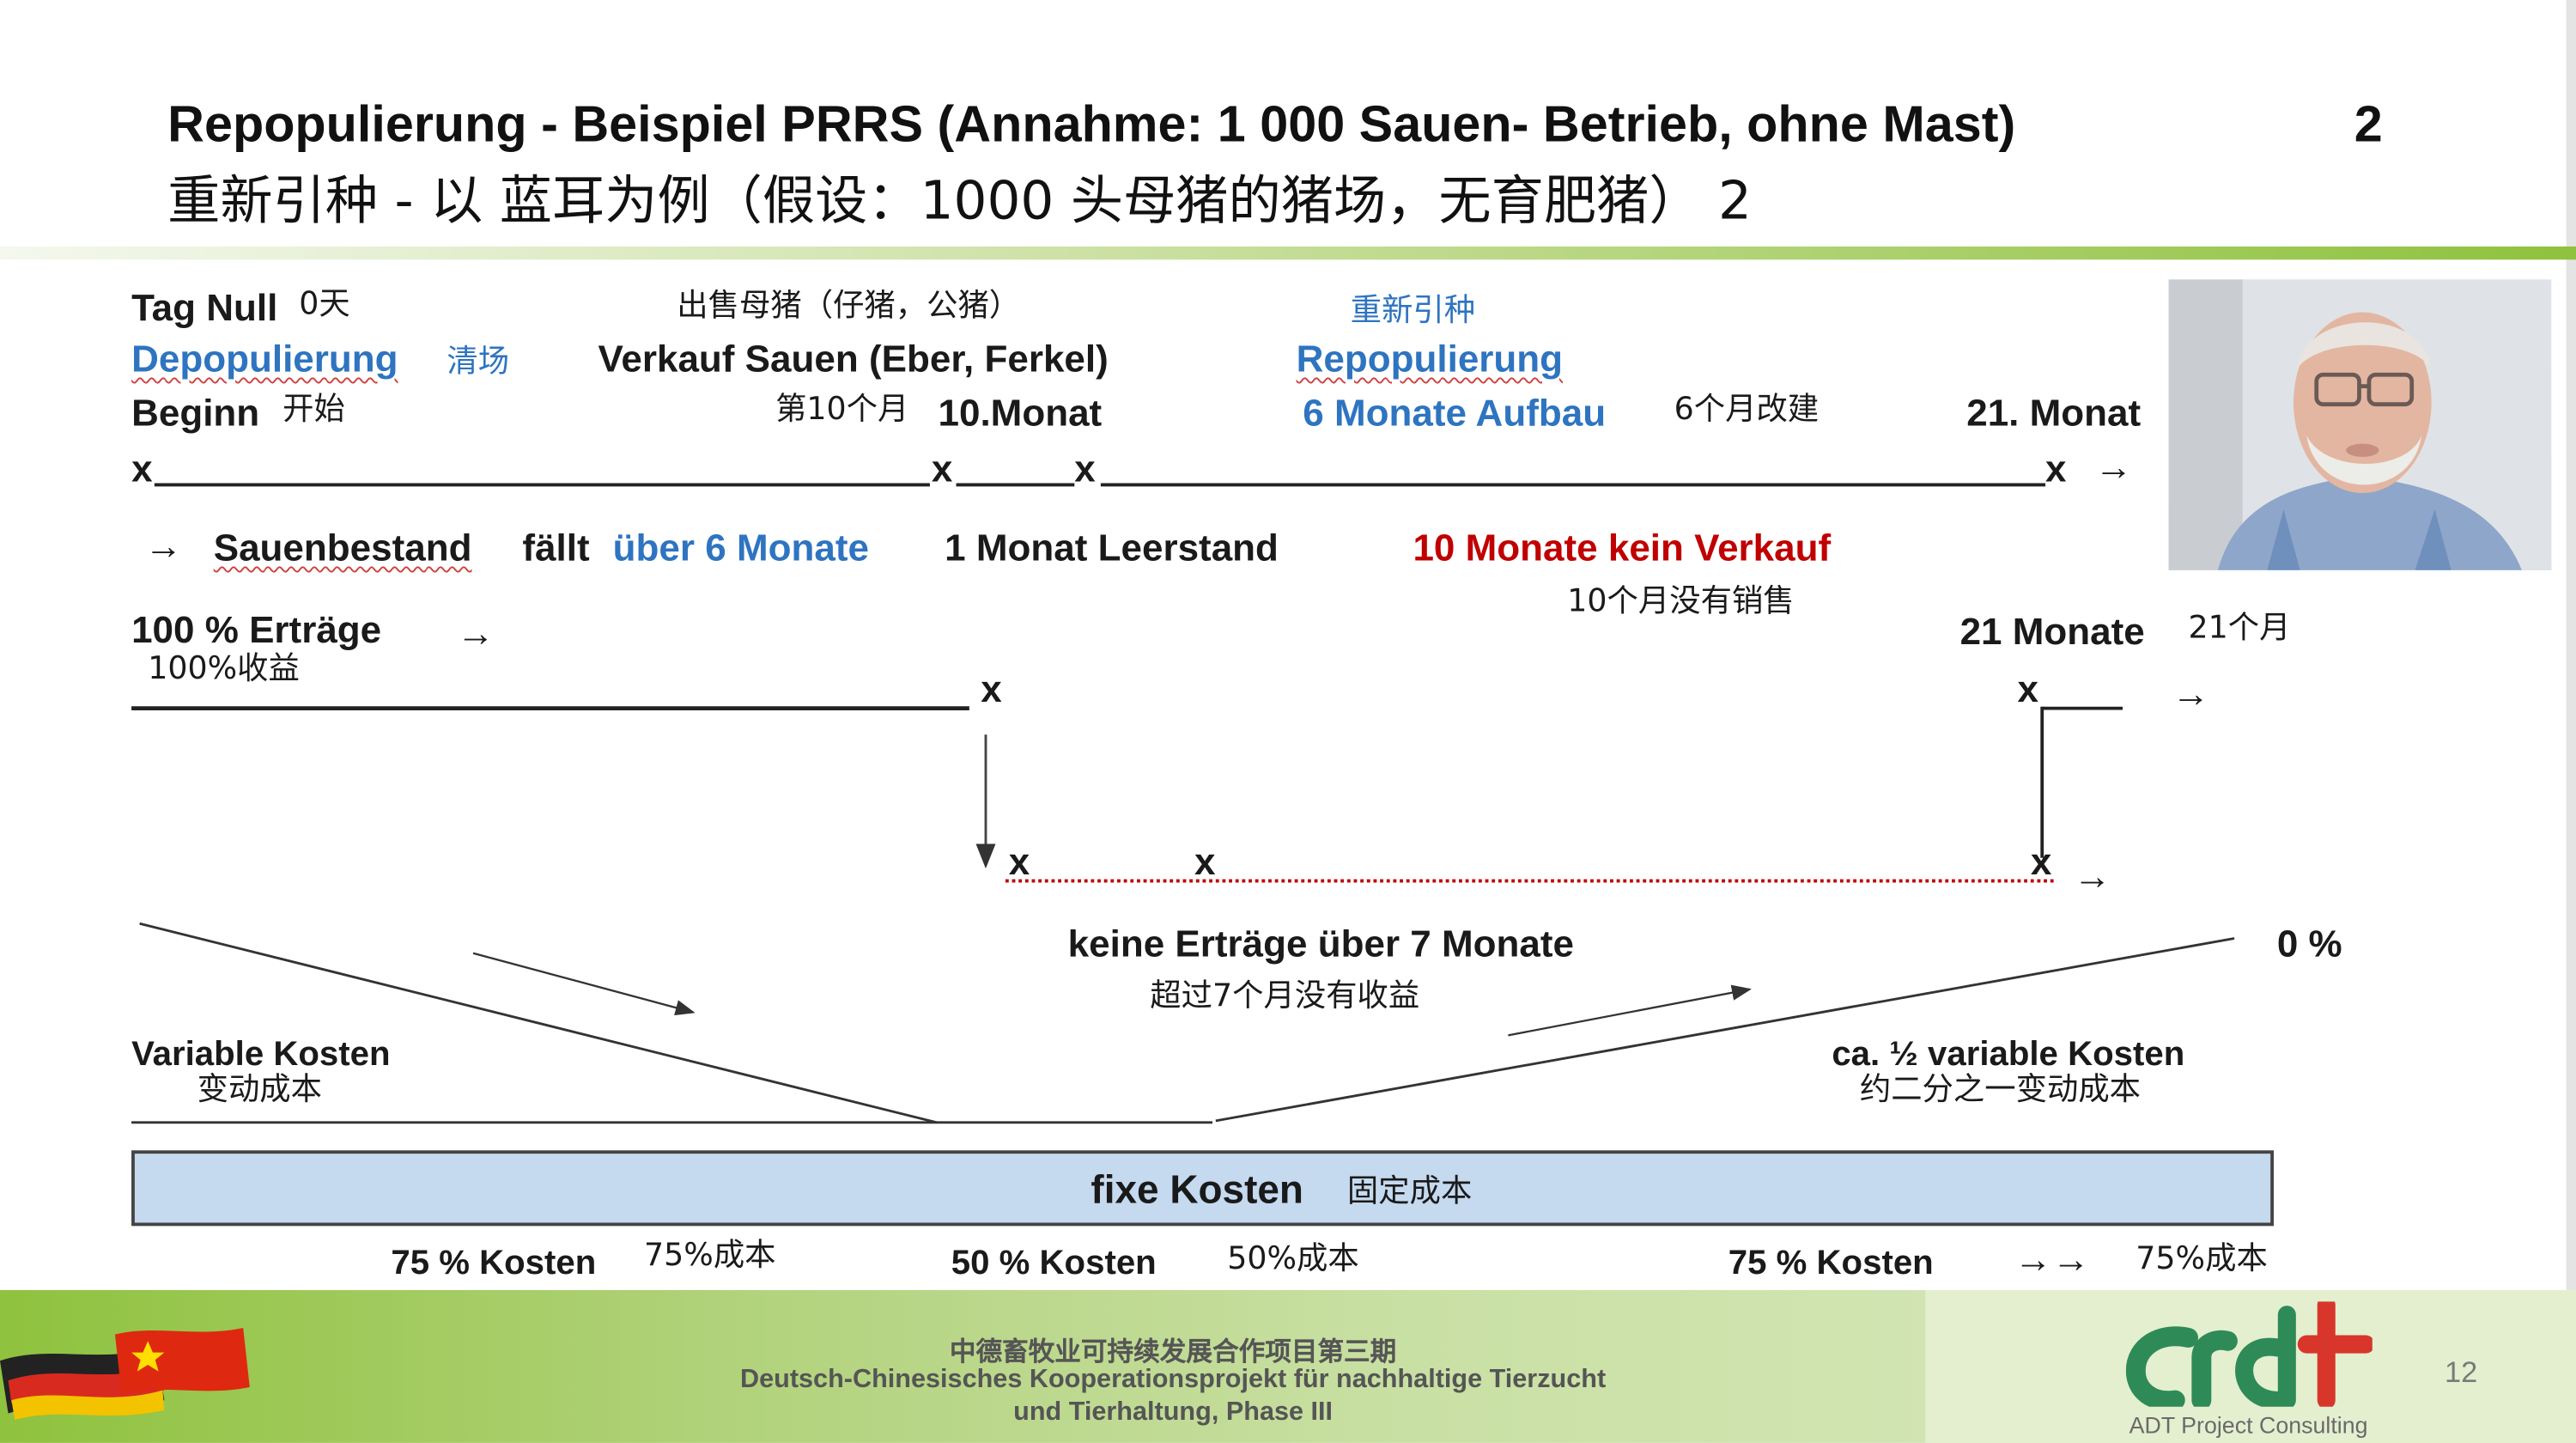 Image resolution: width=2576 pixels, height=1443 pixels. I want to click on label-repopulation-zh: 重新引种, so click(1413, 310).